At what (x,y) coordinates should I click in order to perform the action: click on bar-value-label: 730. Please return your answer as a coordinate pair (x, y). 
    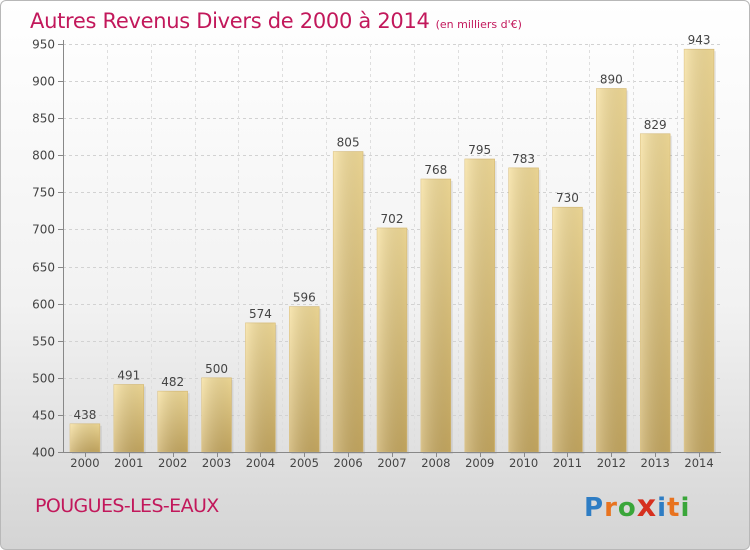
    Looking at the image, I should click on (567, 198).